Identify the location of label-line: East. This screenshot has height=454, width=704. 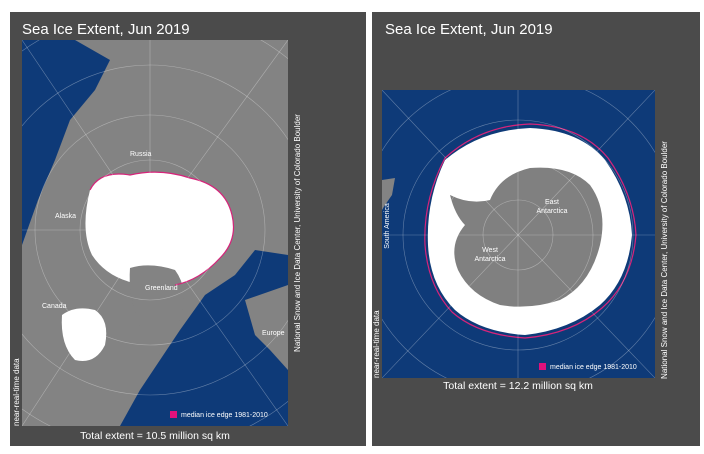
(552, 202).